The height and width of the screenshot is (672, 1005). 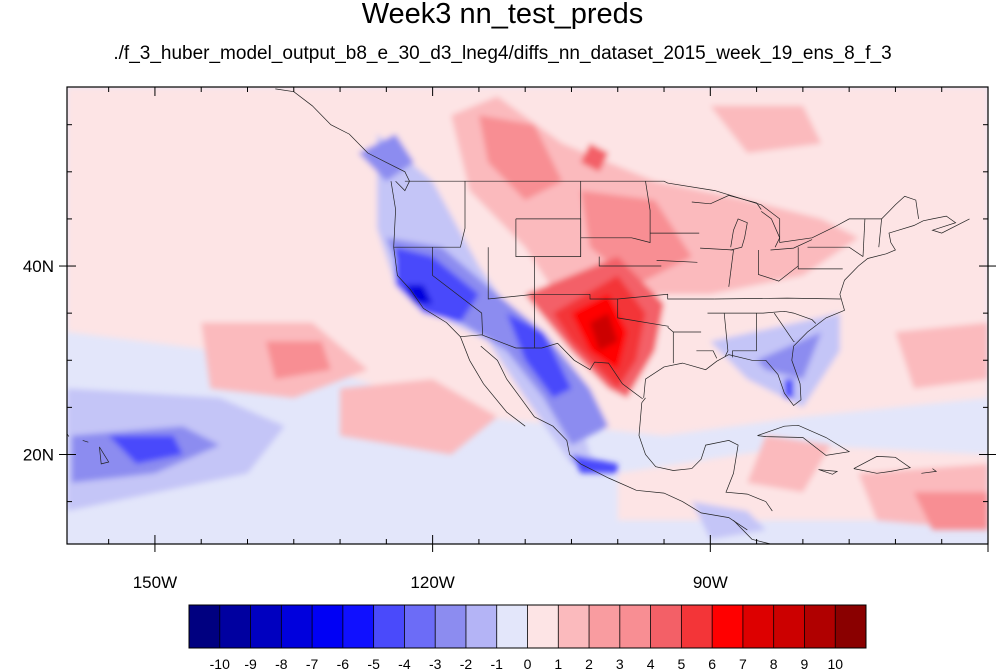 I want to click on colorbar-label: 1, so click(x=558, y=664).